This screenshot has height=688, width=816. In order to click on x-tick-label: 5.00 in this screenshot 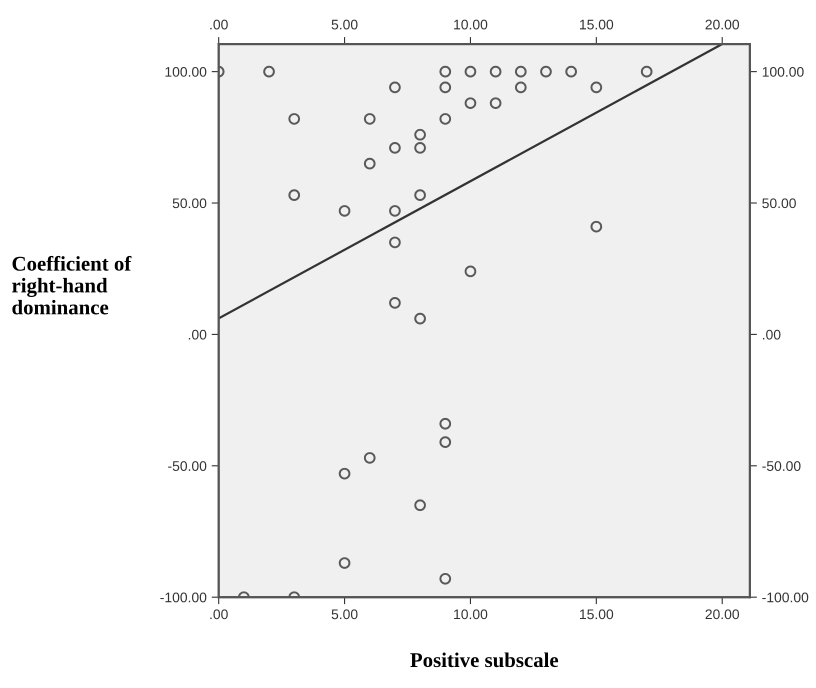, I will do `click(345, 614)`.